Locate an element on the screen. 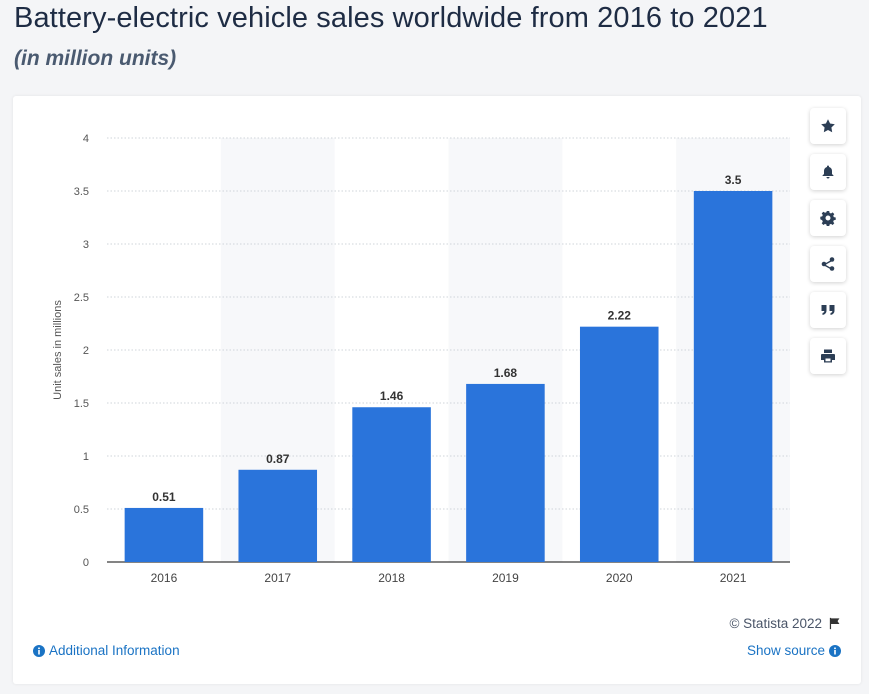  x-tick-label: 2017 is located at coordinates (277, 578).